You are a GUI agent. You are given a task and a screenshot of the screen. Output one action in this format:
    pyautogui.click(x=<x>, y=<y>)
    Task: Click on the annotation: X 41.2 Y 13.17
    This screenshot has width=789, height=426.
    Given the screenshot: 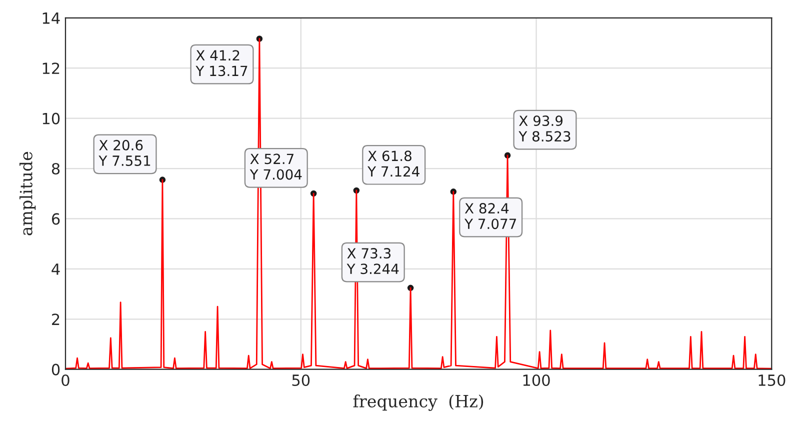 What is the action you would take?
    pyautogui.click(x=222, y=63)
    